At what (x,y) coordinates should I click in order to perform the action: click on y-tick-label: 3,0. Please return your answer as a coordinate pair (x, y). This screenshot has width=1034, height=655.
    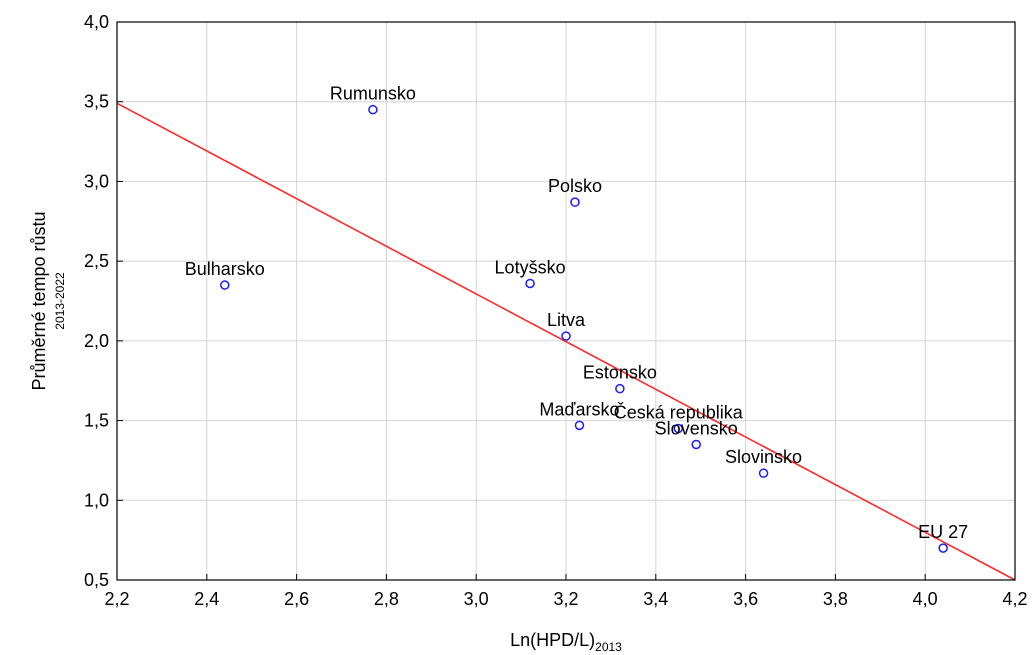
    Looking at the image, I should click on (96, 181).